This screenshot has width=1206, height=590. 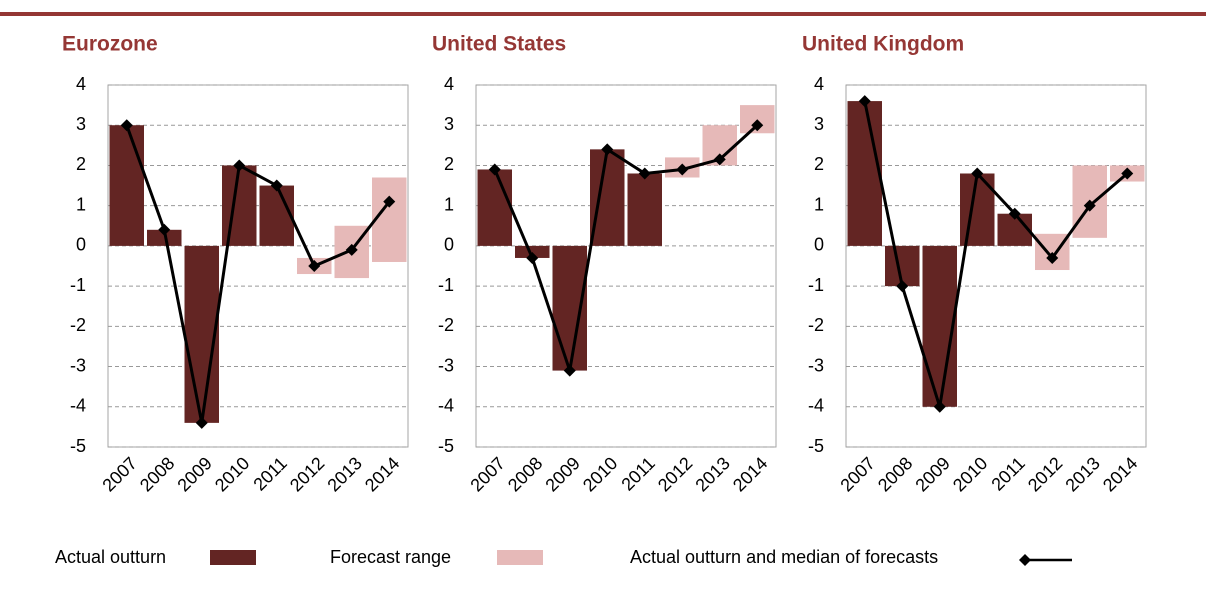 I want to click on legend-label: Actual outturn, so click(x=110, y=557).